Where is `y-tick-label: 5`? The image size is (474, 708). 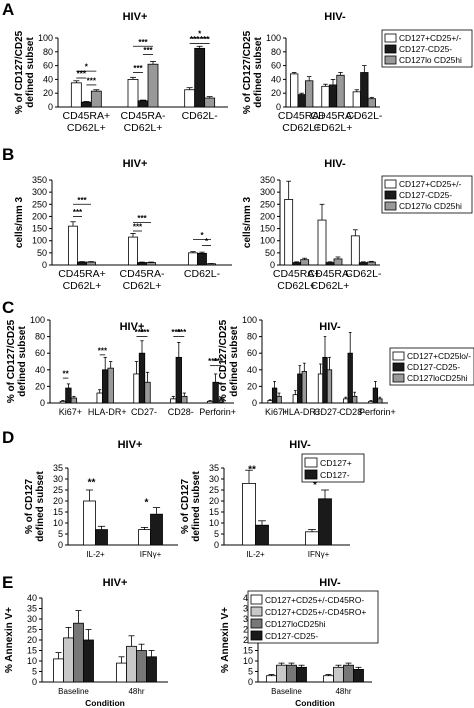 y-tick-label: 5 is located at coordinates (34, 672).